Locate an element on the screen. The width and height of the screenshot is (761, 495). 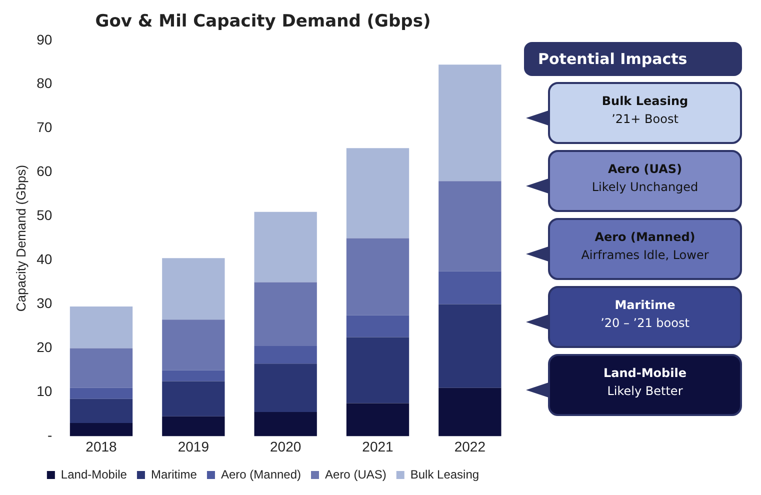
x-tick-label: 2020 is located at coordinates (286, 446).